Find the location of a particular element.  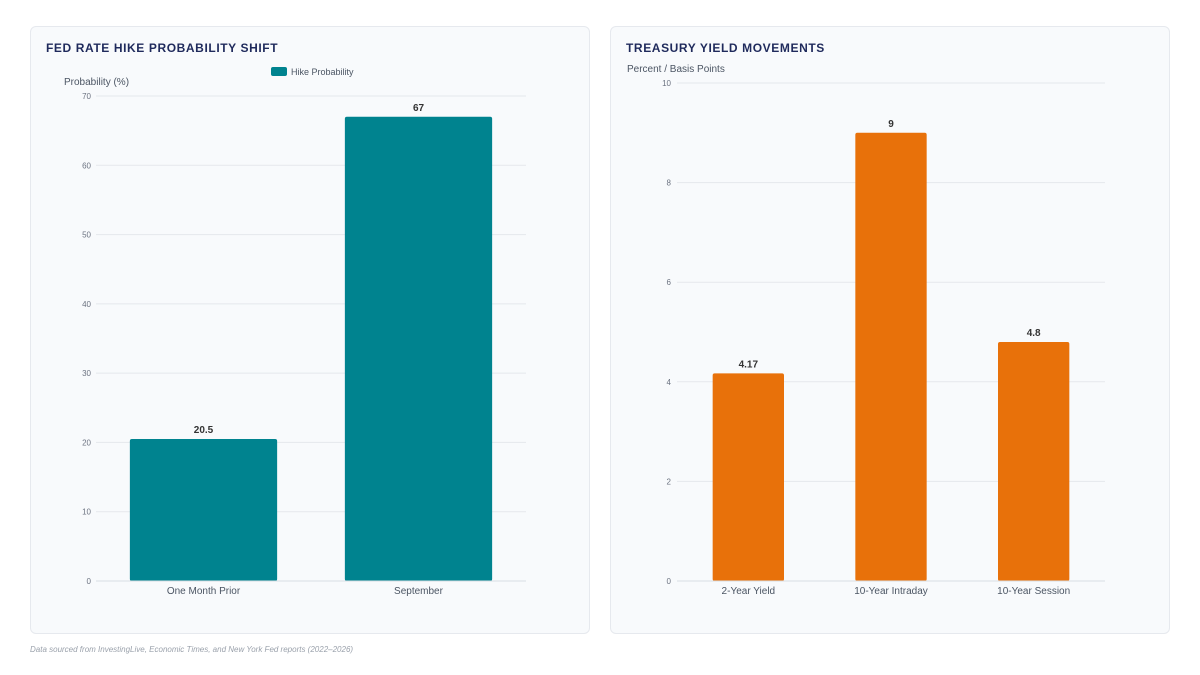

data-label: 20.5 is located at coordinates (204, 430).